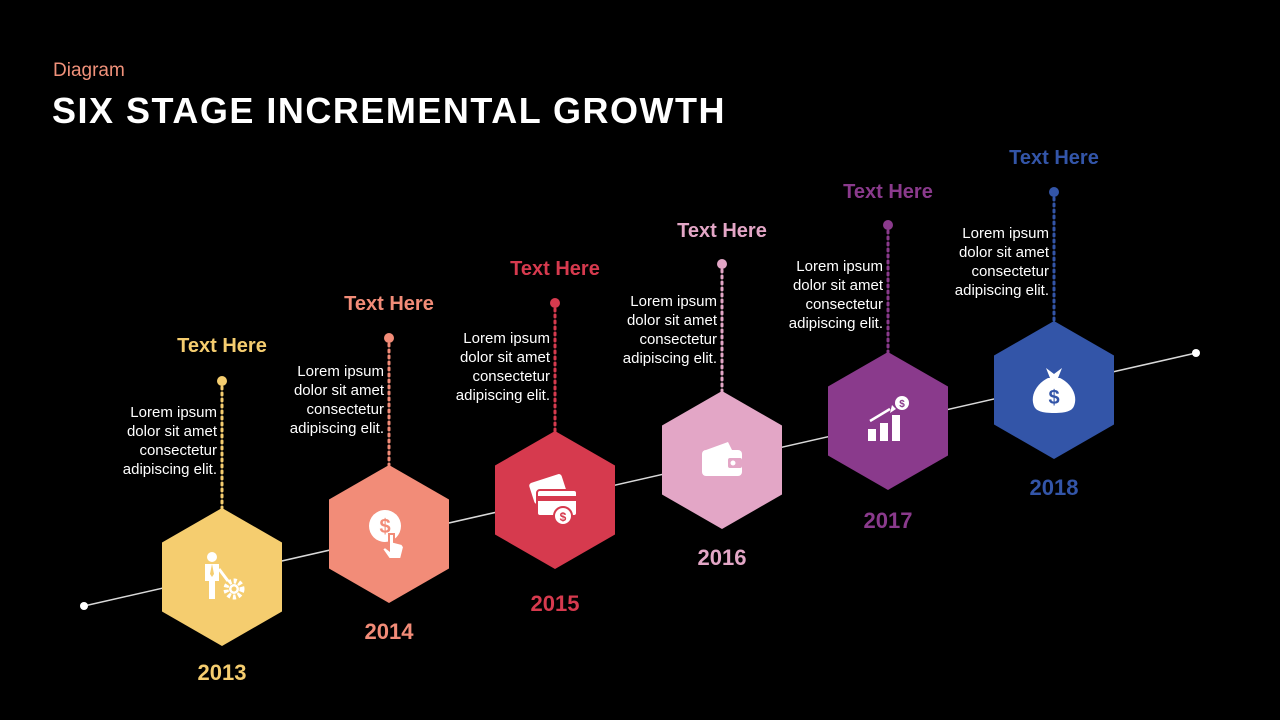  Describe the element at coordinates (888, 225) in the screenshot. I see `stage-5-dot` at that location.